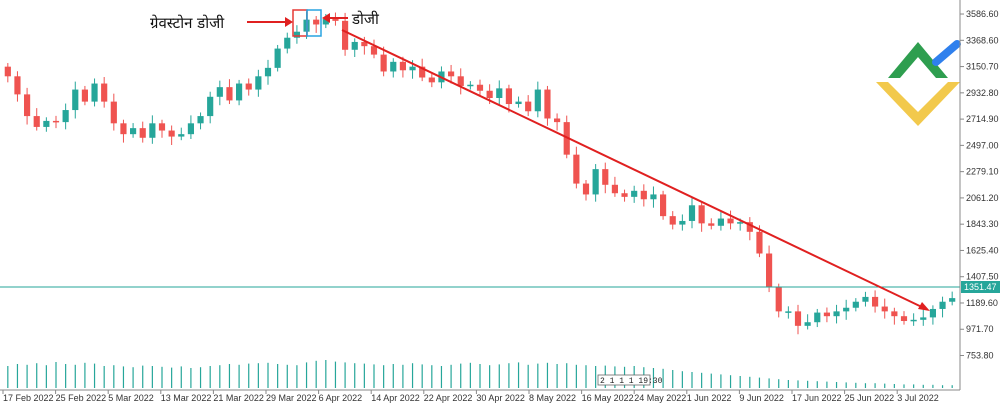  I want to click on y-tick-label: 3150.70, so click(982, 67).